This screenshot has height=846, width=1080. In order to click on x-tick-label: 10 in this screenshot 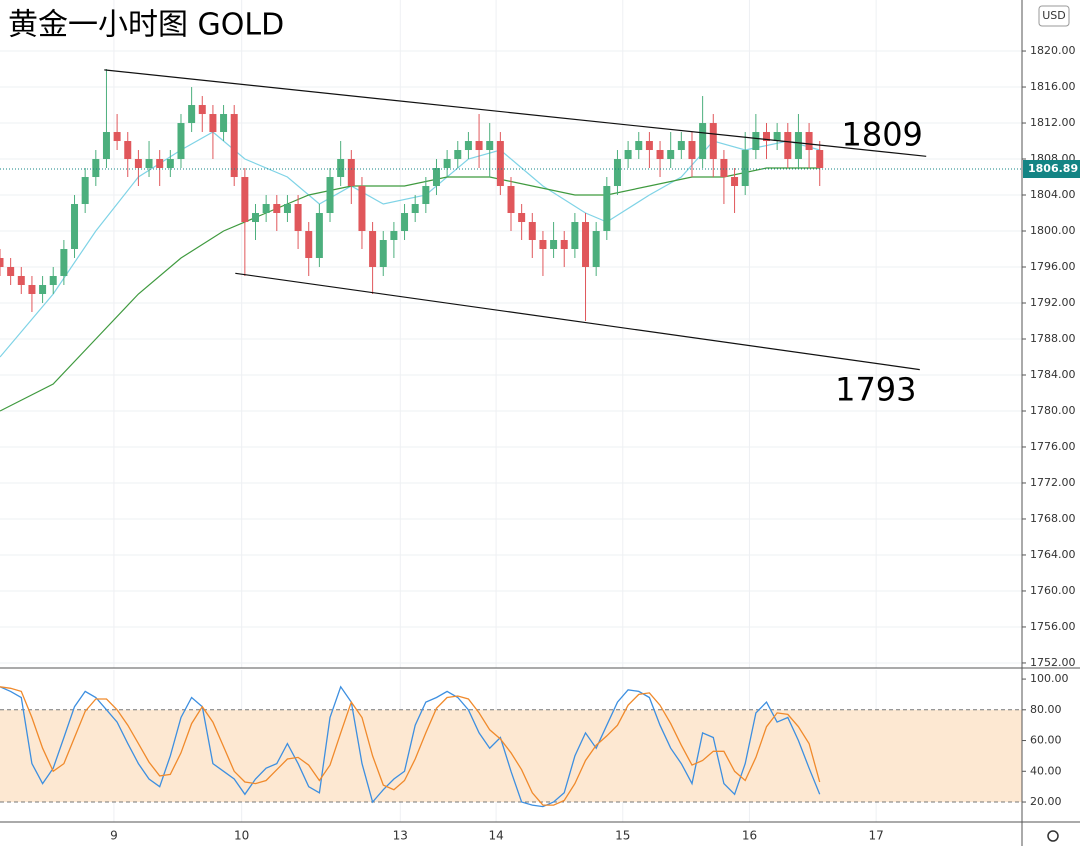, I will do `click(241, 836)`.